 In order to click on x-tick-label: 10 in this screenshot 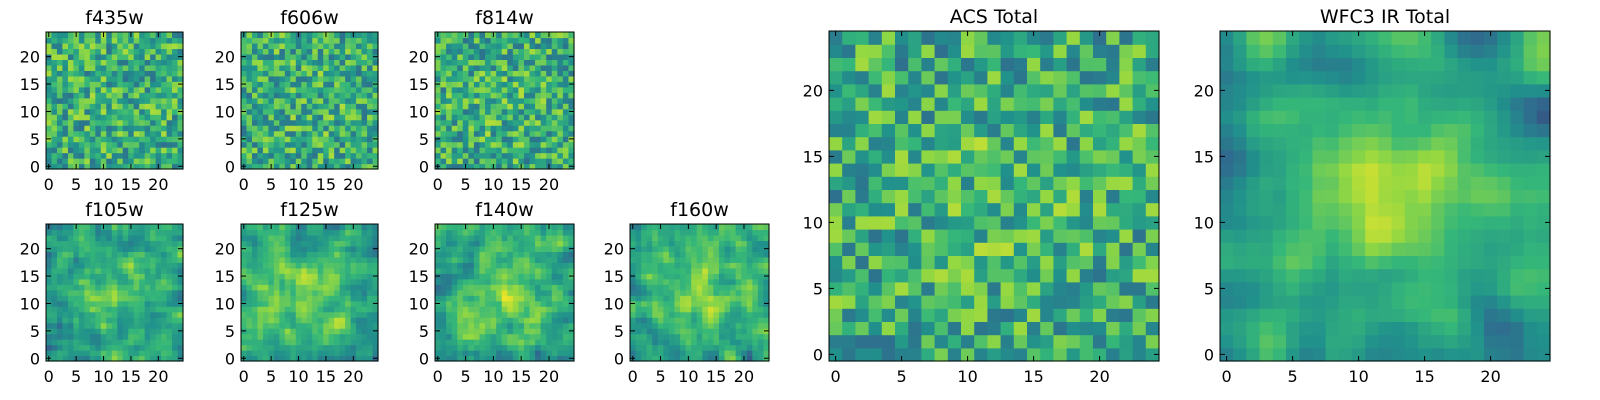, I will do `click(688, 376)`.